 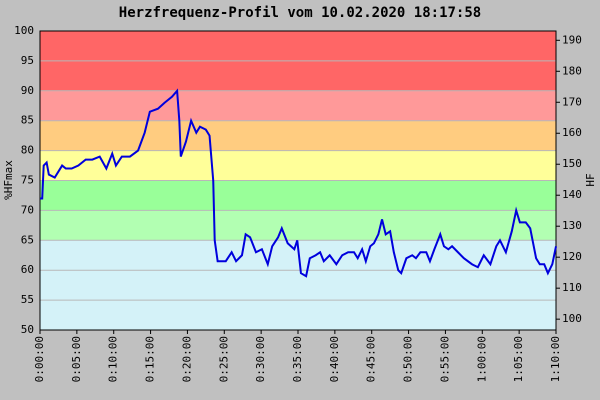 I want to click on y2-tick-label: 110, so click(x=572, y=287).